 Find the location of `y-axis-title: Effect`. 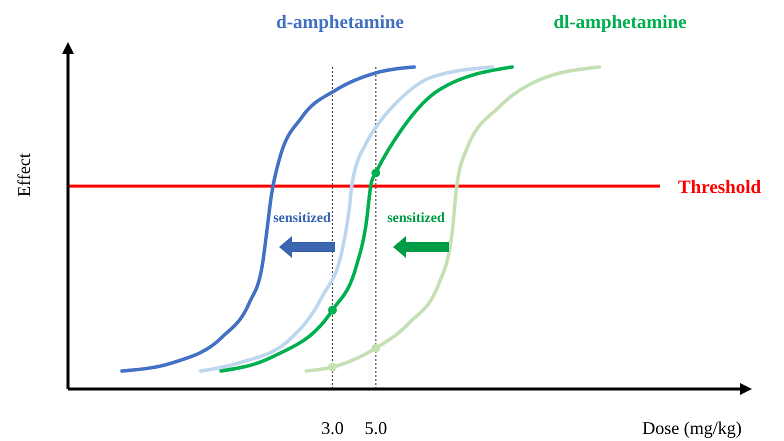

y-axis-title: Effect is located at coordinates (24, 175).